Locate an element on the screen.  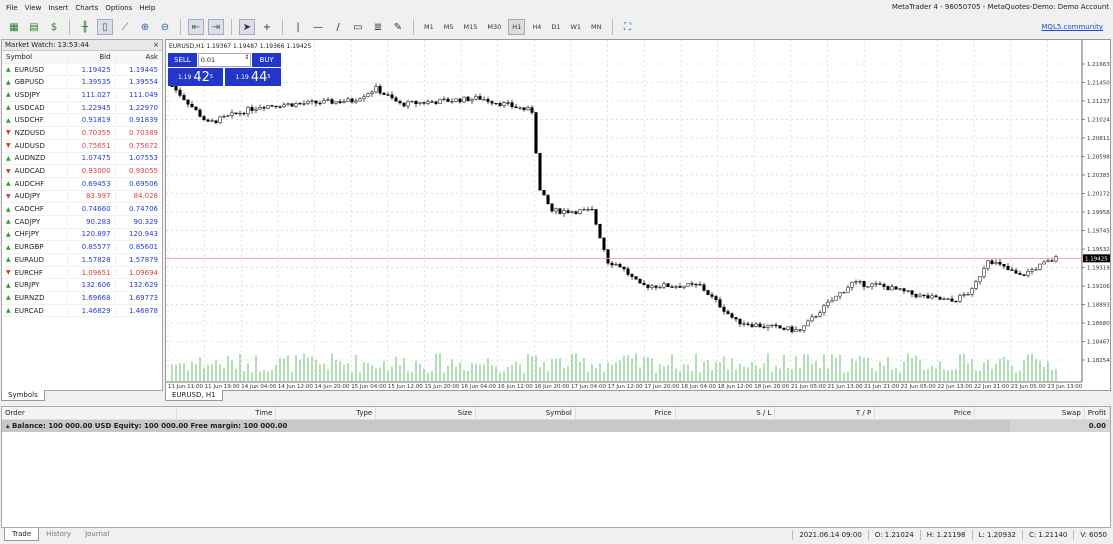
market-watch-icon: $ is located at coordinates (54, 27).